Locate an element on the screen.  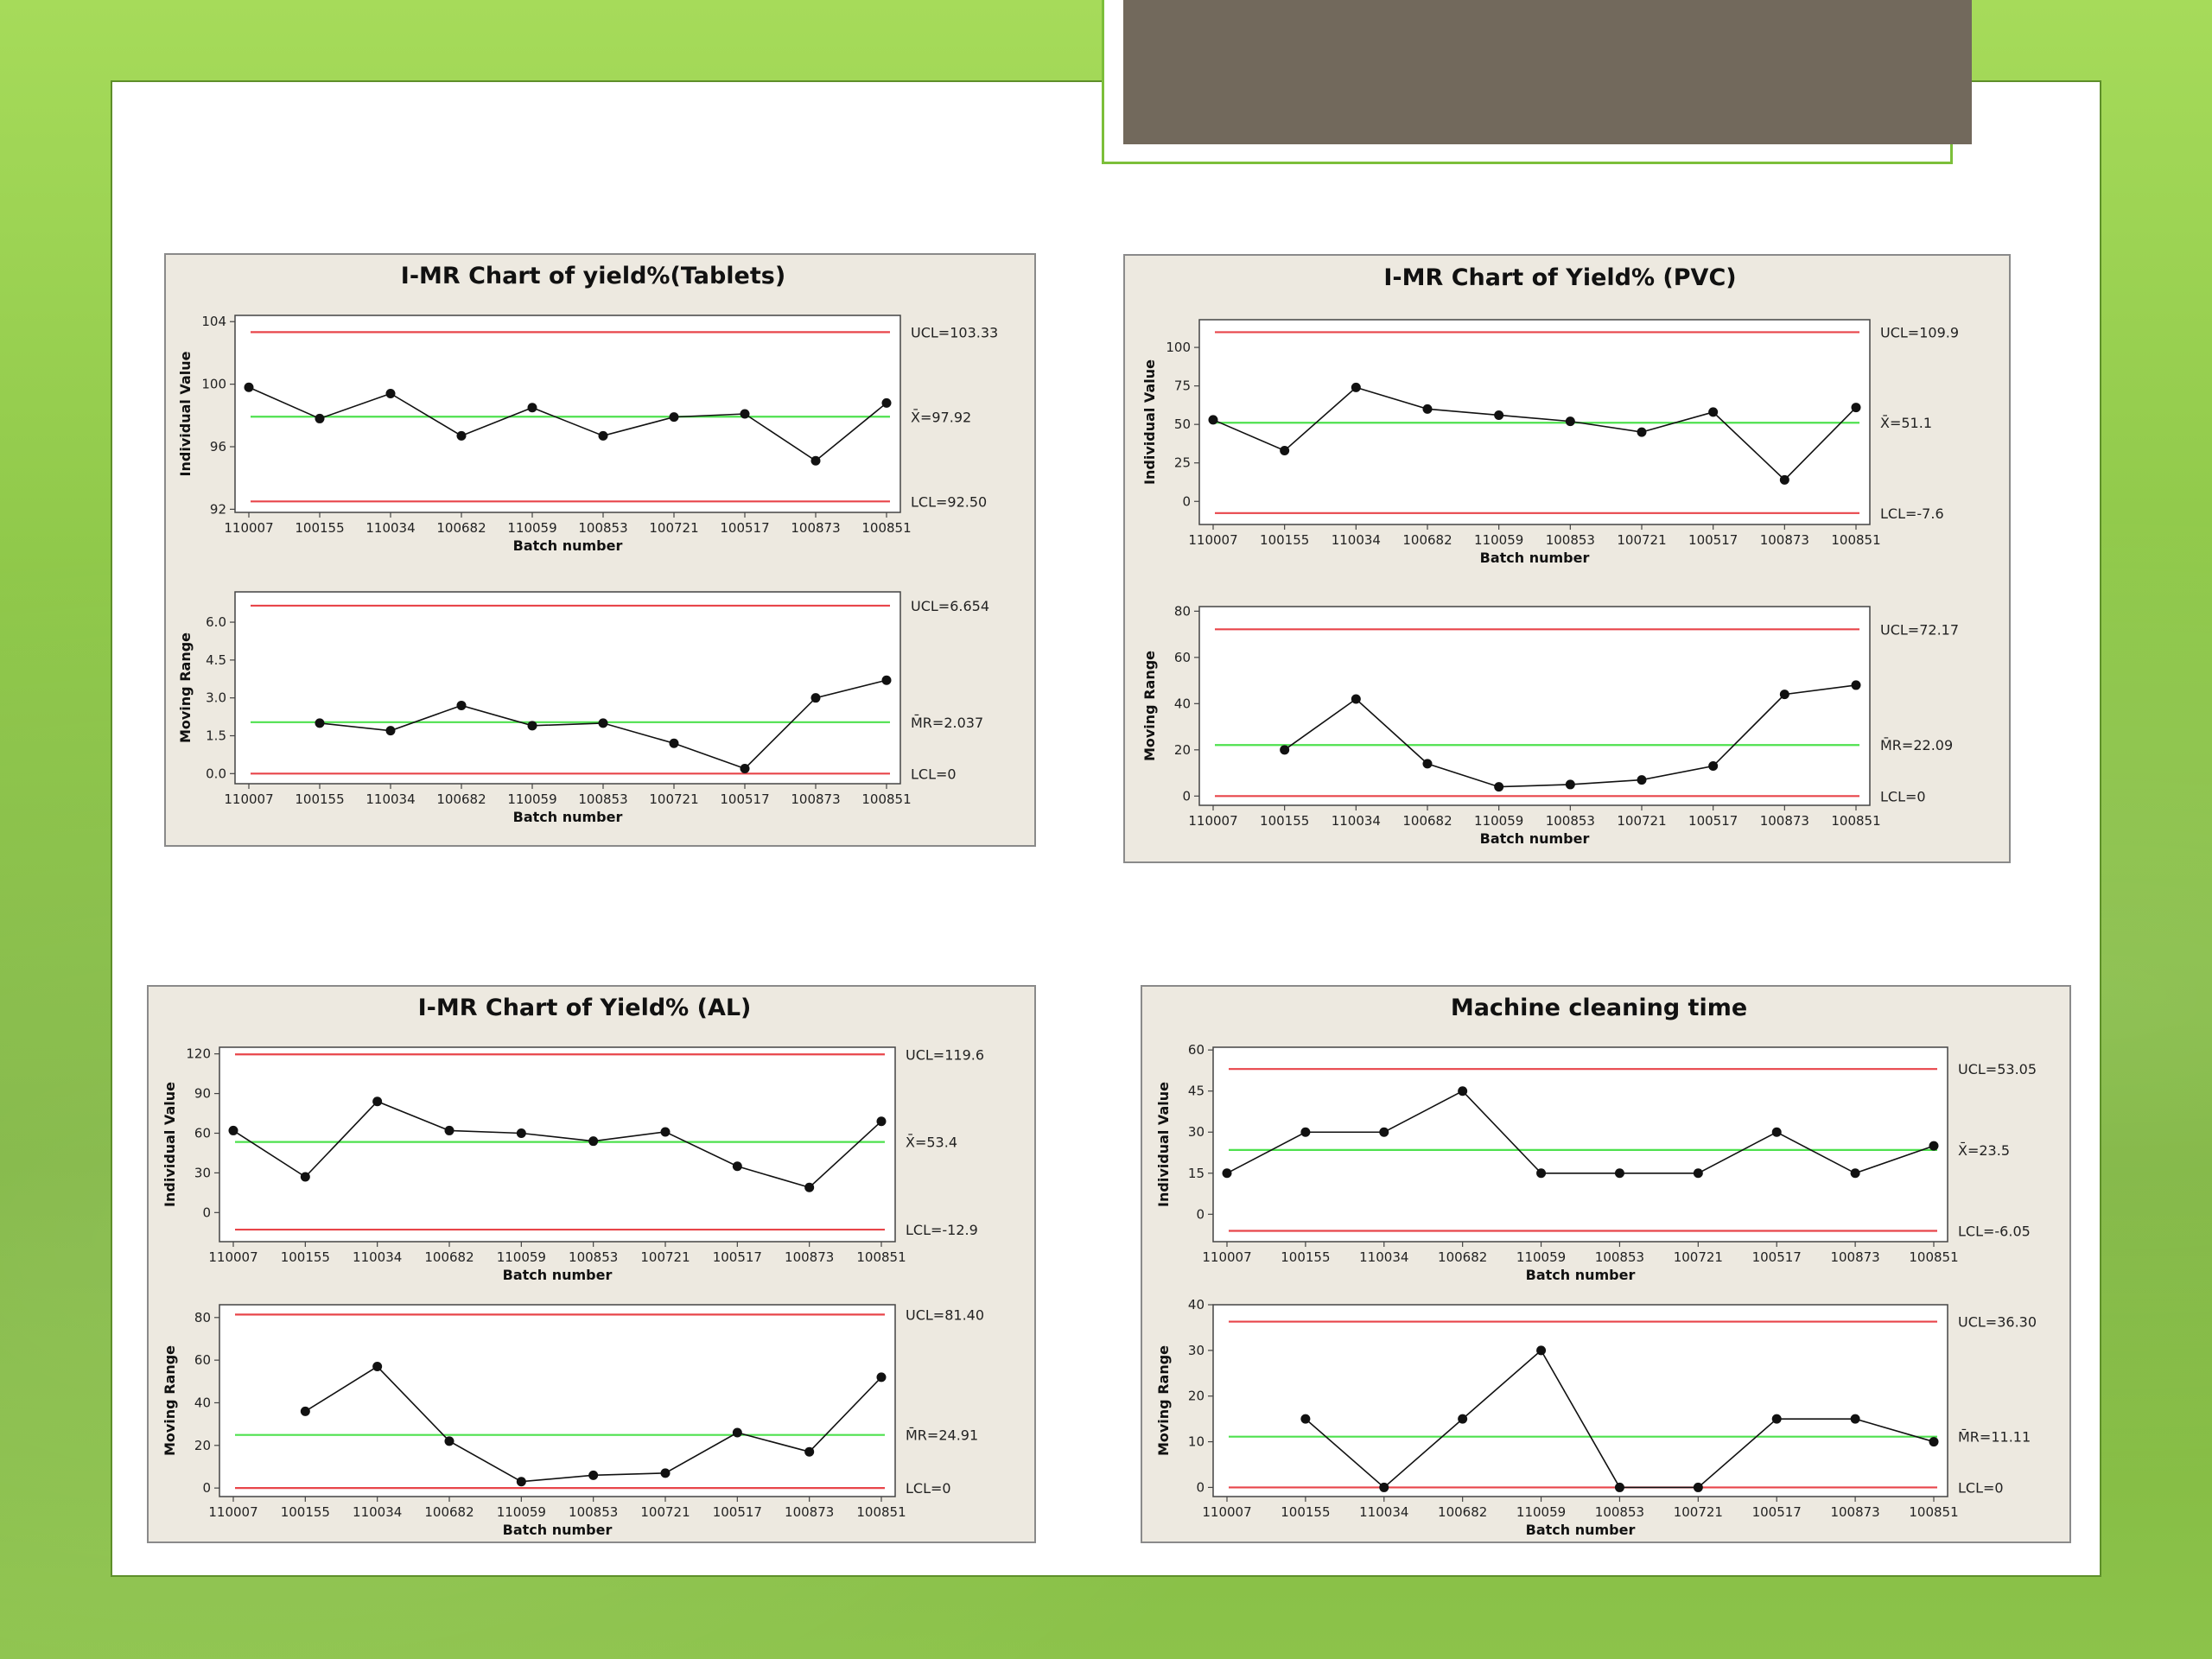
tablets-individual-xtick-label: 110059 is located at coordinates (531, 528).